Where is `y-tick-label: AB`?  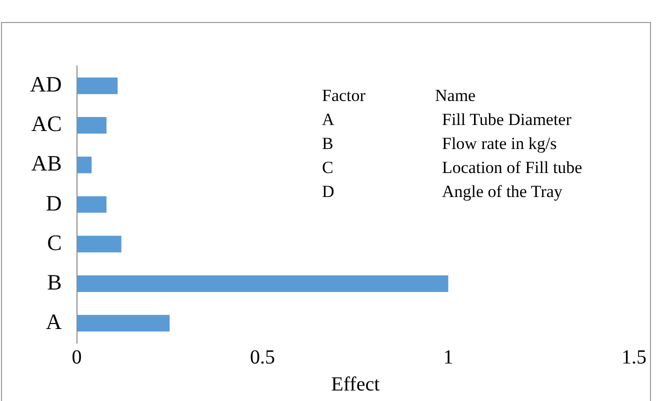
y-tick-label: AB is located at coordinates (46, 163).